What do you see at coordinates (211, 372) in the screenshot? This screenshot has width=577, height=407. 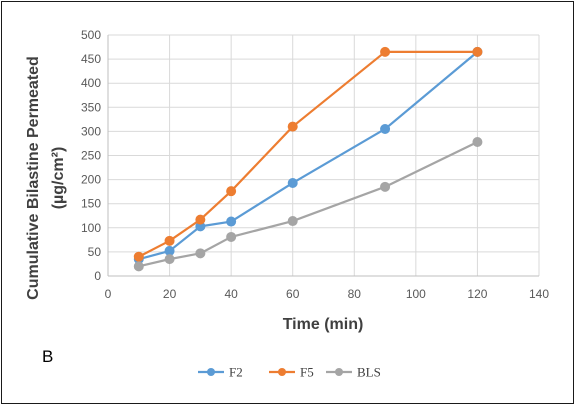 I see `legend-swatch-marker-f2` at bounding box center [211, 372].